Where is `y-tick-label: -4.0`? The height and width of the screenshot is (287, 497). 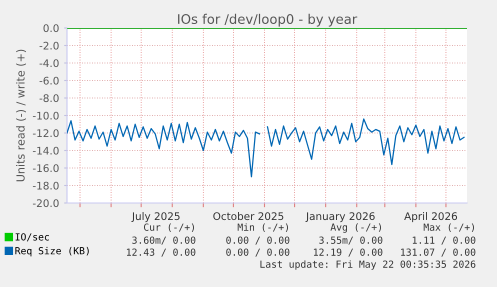
y-tick-label: -4.0 is located at coordinates (49, 63).